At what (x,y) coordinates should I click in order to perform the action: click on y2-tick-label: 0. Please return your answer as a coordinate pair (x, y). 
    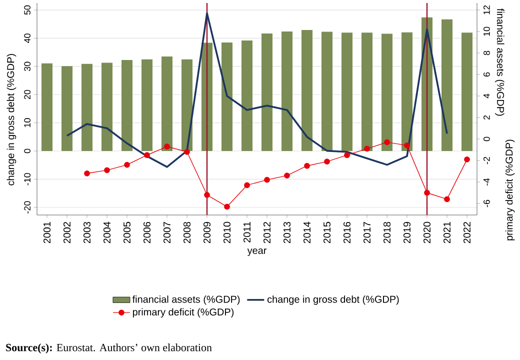
    Looking at the image, I should click on (487, 139).